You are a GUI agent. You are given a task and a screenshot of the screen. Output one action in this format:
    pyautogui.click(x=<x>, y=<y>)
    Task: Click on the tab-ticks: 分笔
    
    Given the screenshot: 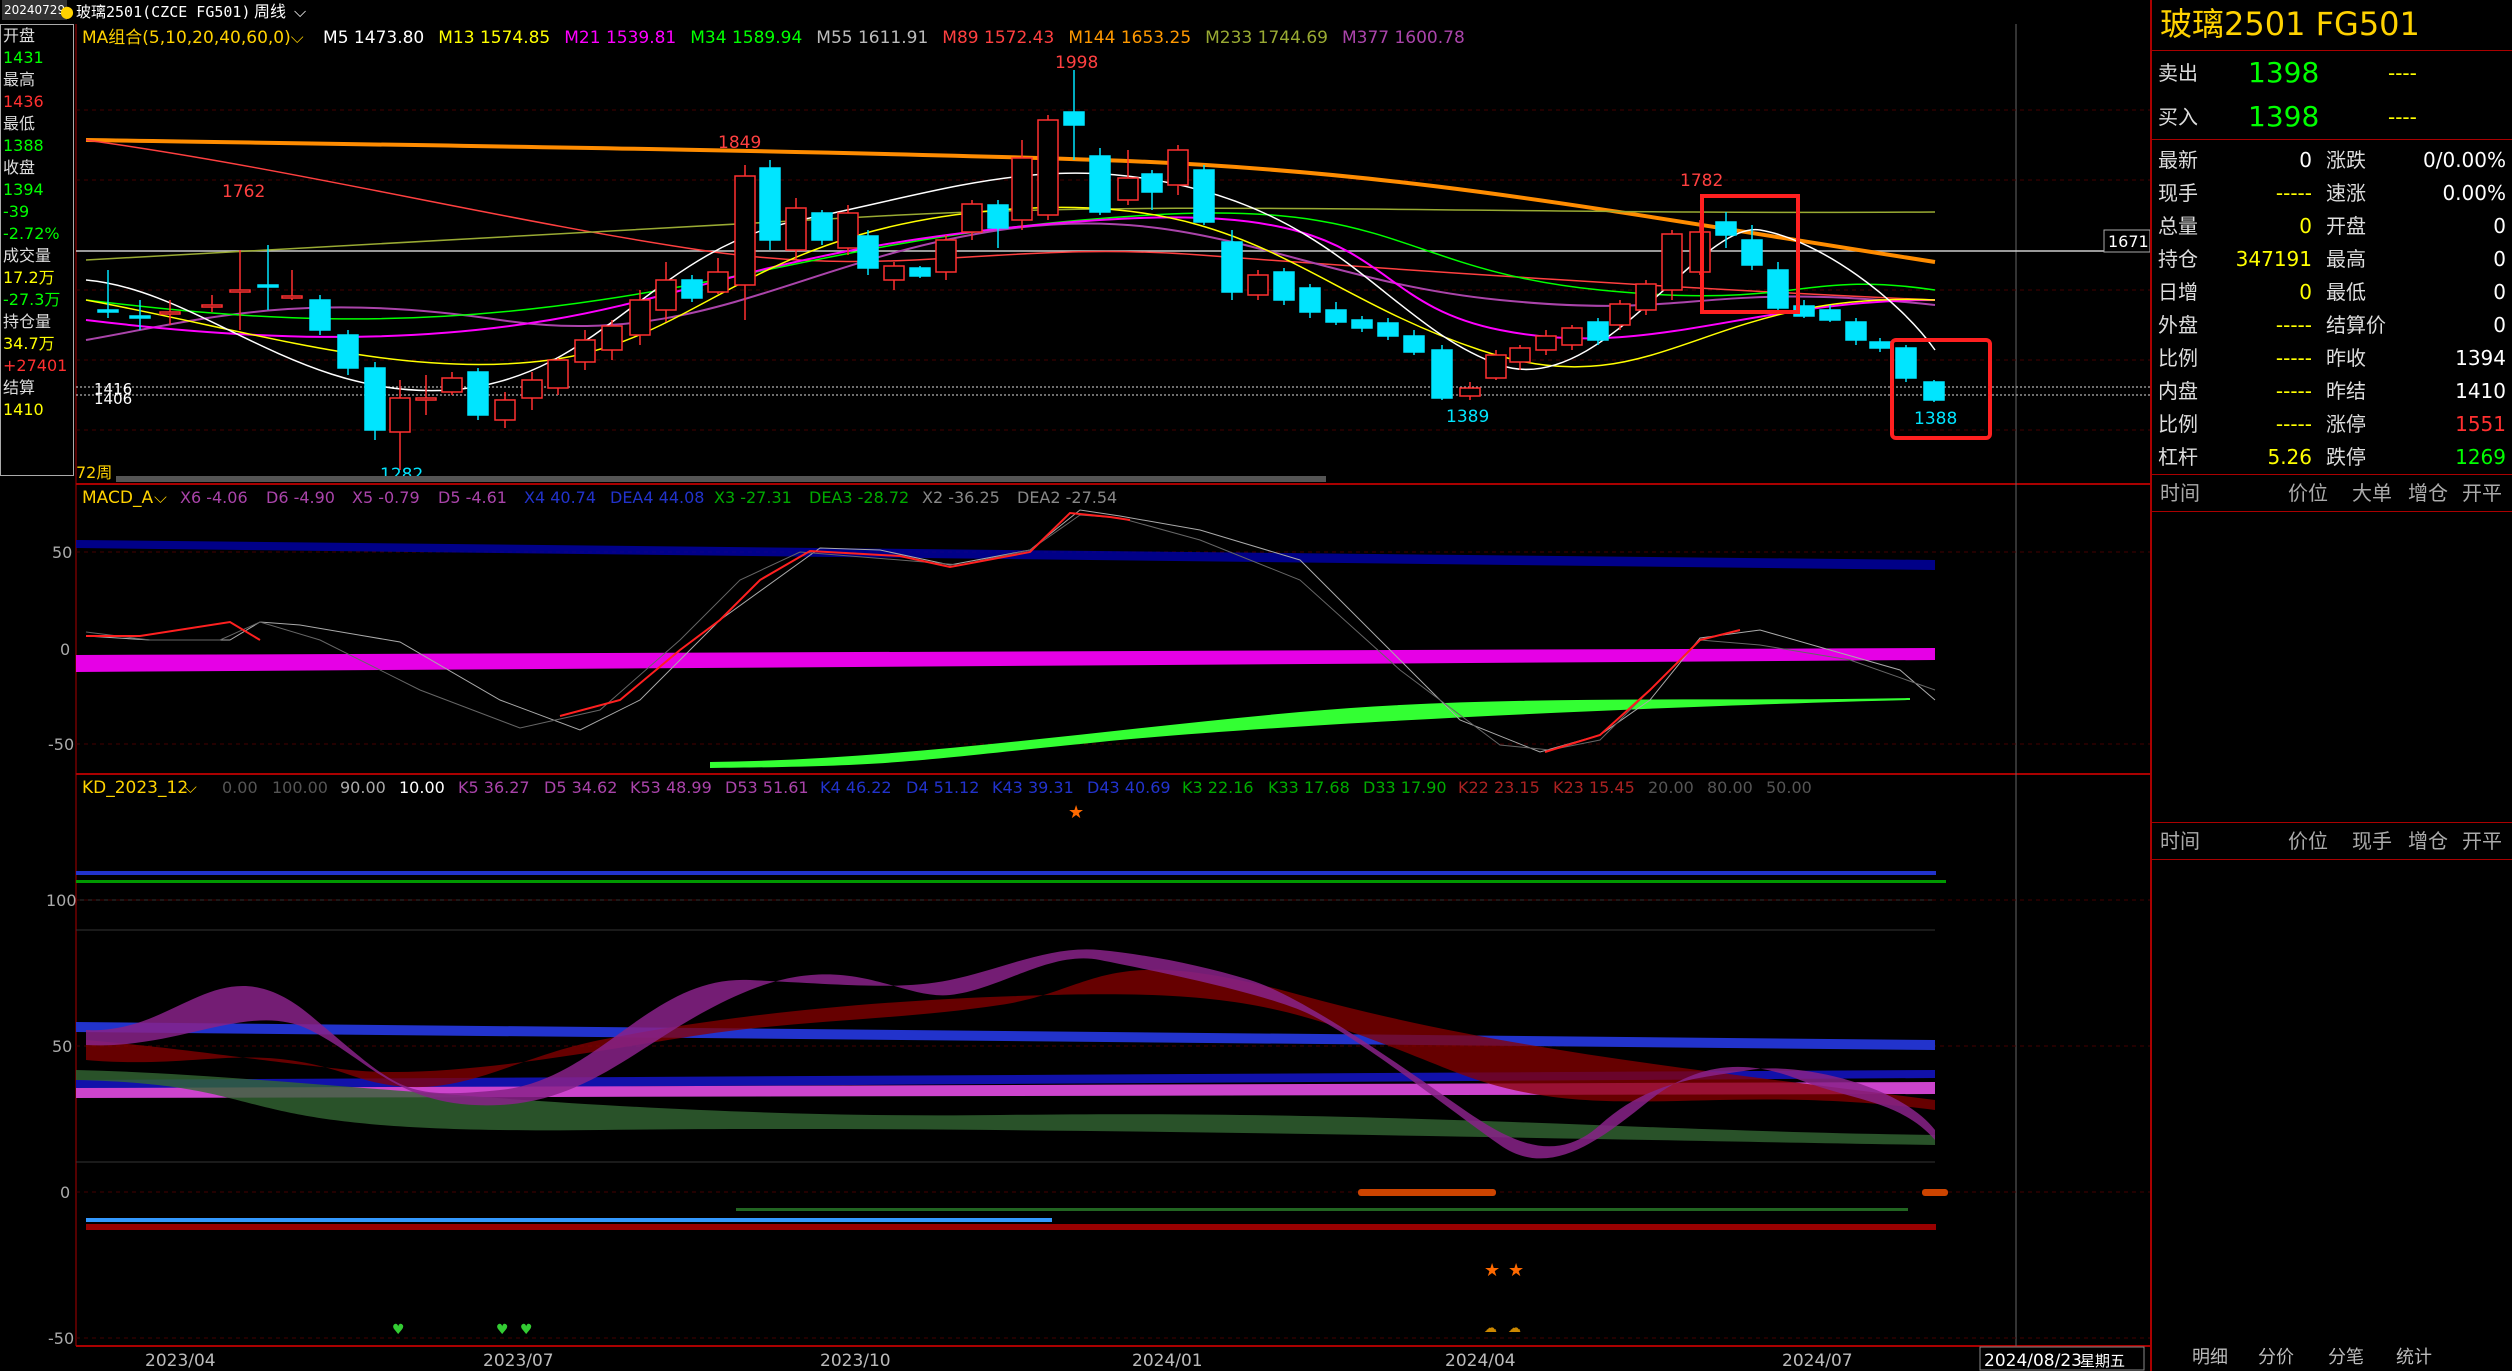 What is the action you would take?
    pyautogui.click(x=2346, y=1357)
    